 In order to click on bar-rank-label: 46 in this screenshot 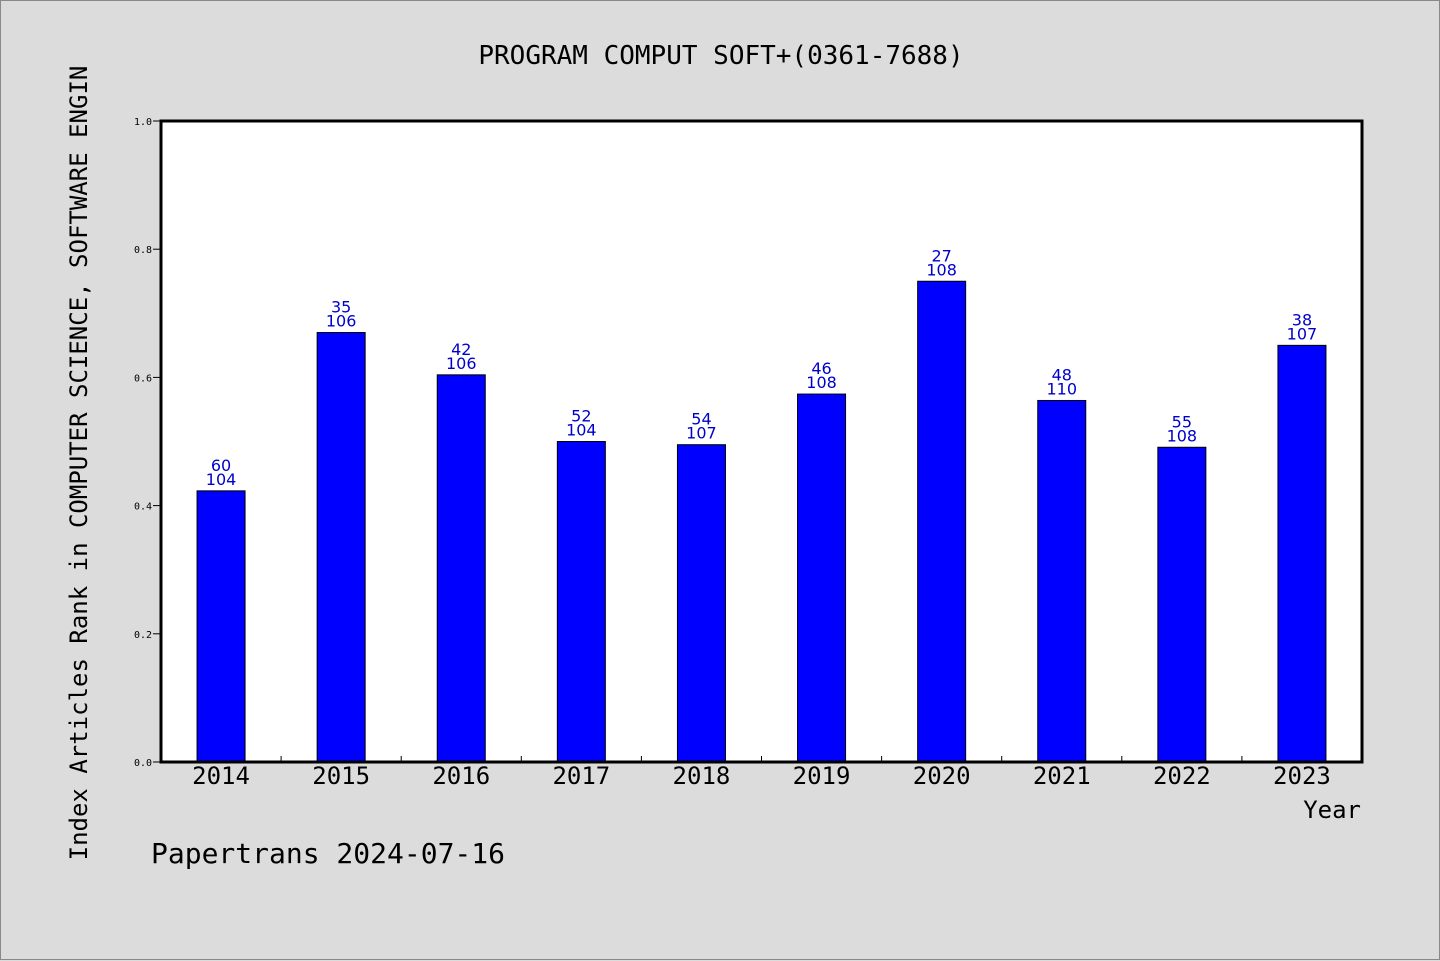, I will do `click(821, 368)`.